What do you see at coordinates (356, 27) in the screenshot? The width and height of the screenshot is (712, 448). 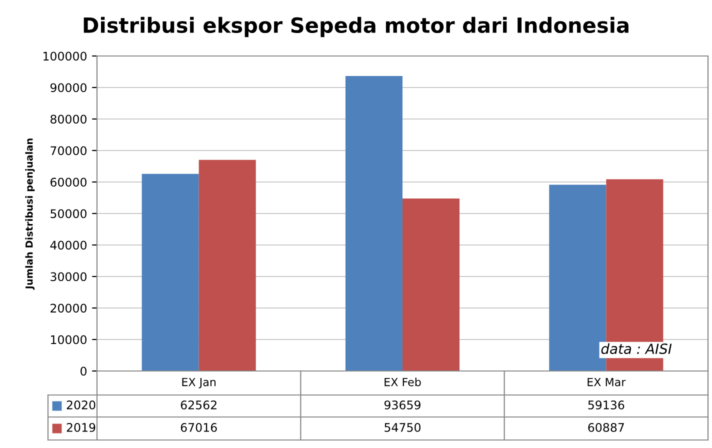 I see `chart-title: Distribusi ekspor Sepeda motor dari Indonesia` at bounding box center [356, 27].